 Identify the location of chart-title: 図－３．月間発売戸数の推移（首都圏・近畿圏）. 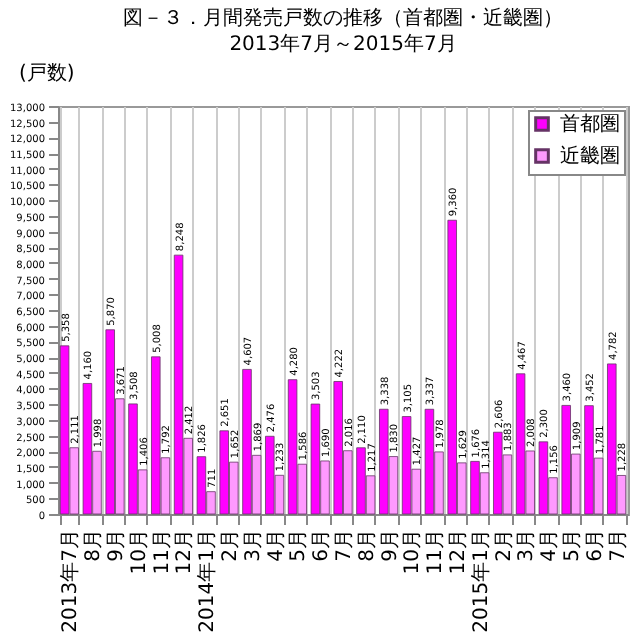
(343, 18).